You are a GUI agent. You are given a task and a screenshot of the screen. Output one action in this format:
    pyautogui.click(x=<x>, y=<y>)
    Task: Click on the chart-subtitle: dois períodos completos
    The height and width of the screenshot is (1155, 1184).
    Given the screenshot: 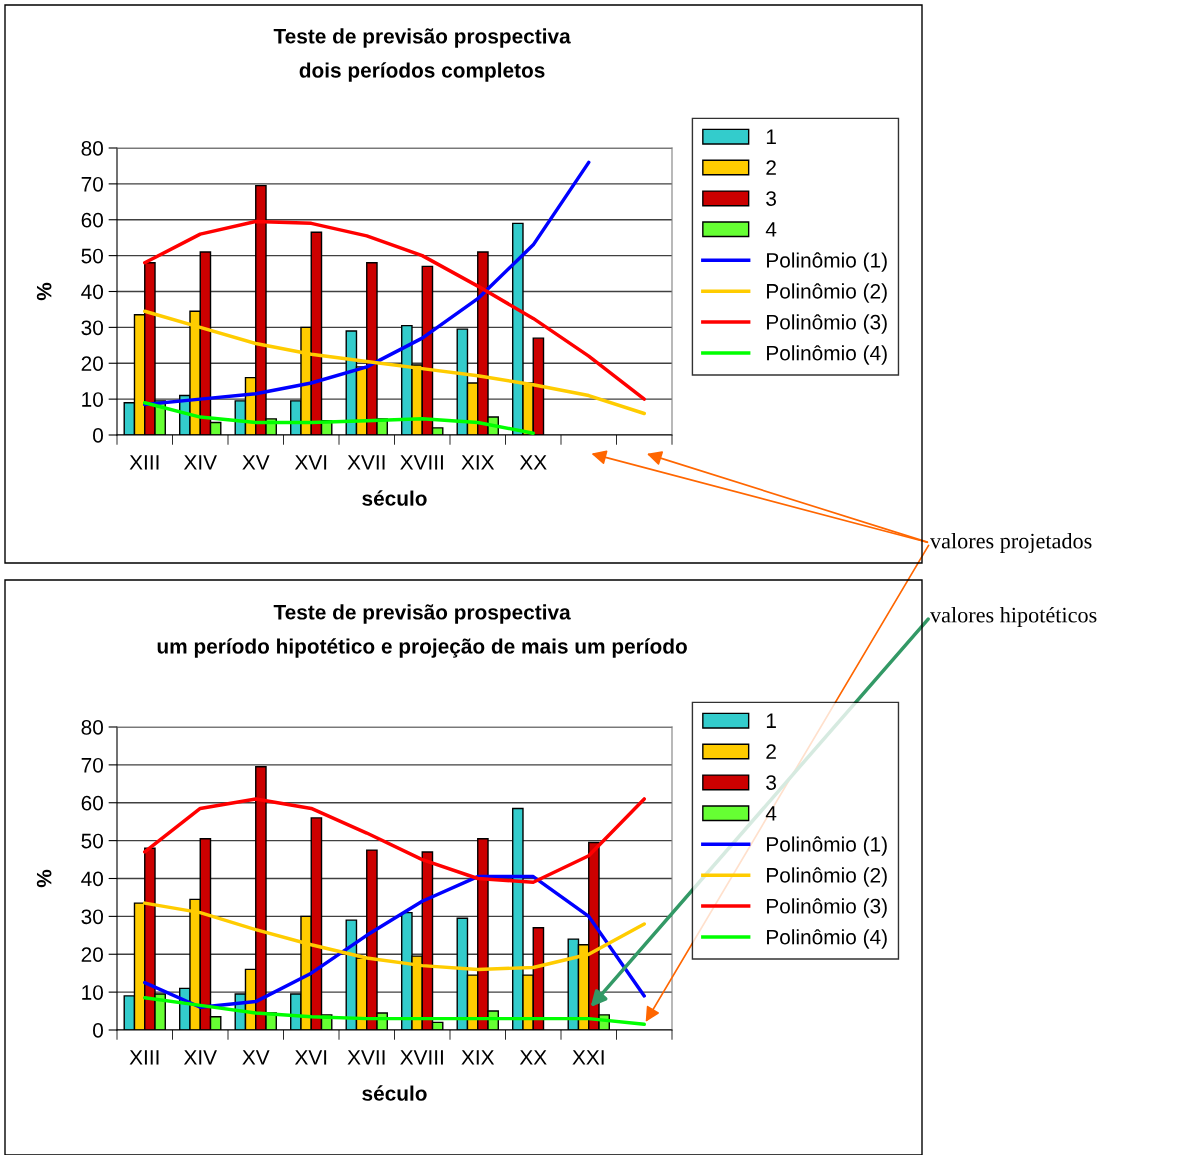 What is the action you would take?
    pyautogui.click(x=422, y=72)
    